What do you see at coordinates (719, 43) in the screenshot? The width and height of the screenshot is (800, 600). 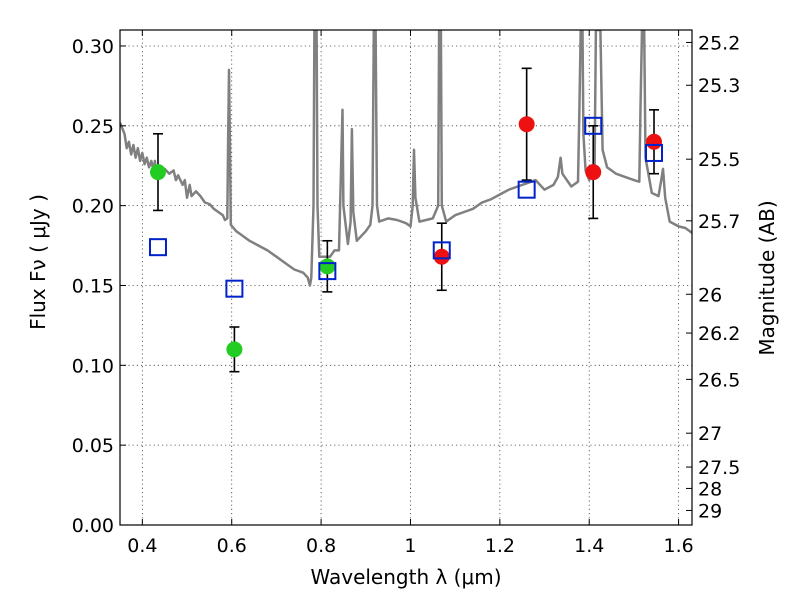 I see `y2-tick-label: 25.2` at bounding box center [719, 43].